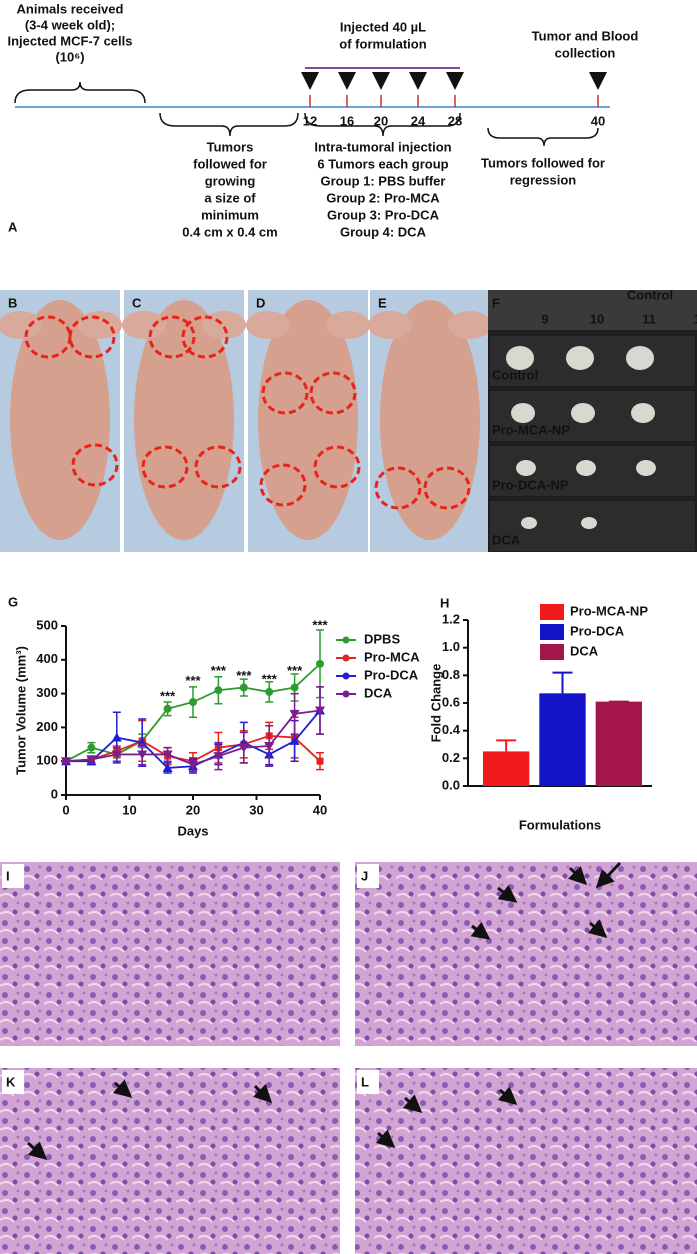 The image size is (697, 1254). I want to click on day-label: 20, so click(381, 120).